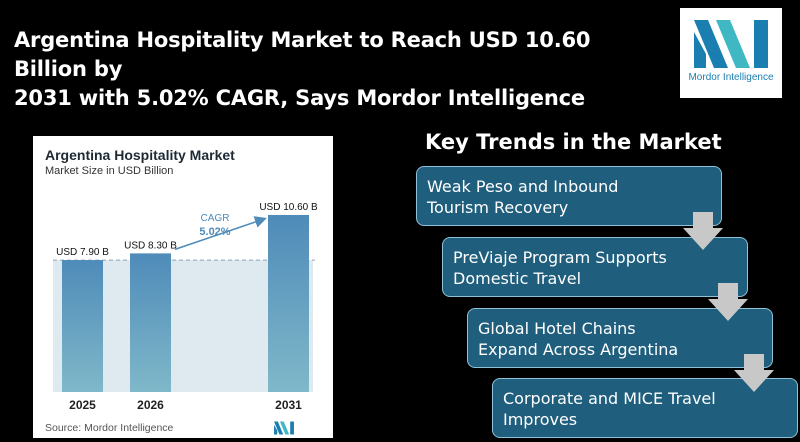  What do you see at coordinates (498, 207) in the screenshot?
I see `trend-item-1-line-2: Tourism Recovery` at bounding box center [498, 207].